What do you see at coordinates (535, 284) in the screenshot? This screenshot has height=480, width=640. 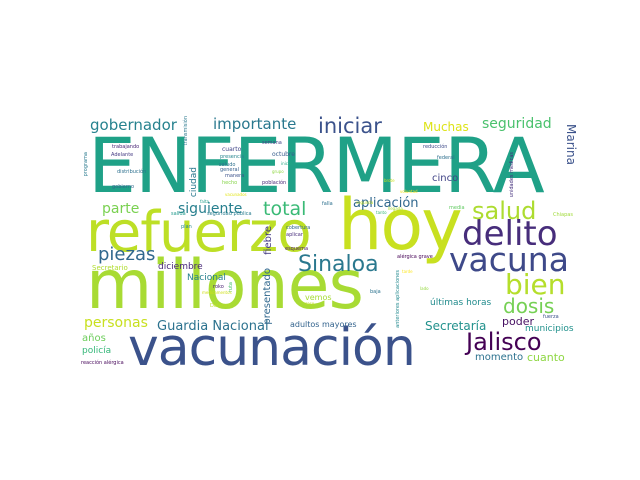 I see `word-bien: bien` at bounding box center [535, 284].